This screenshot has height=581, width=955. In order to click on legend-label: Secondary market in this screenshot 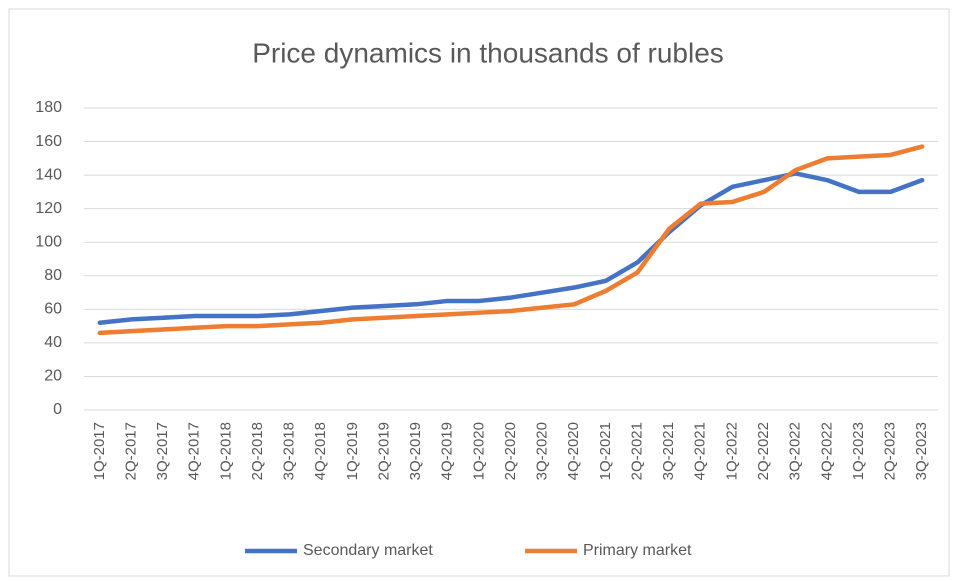, I will do `click(368, 550)`.